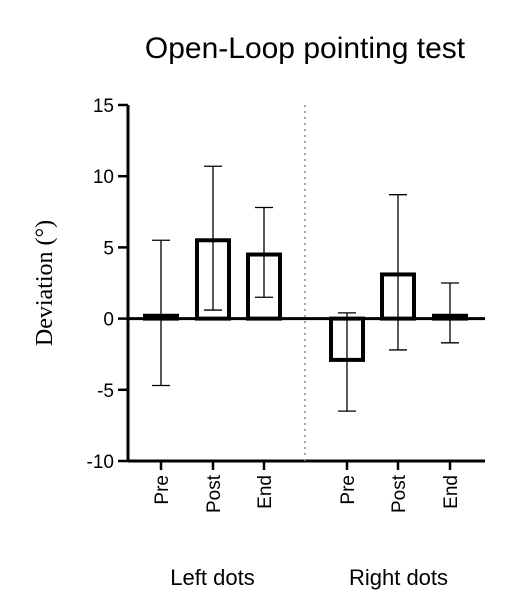 The width and height of the screenshot is (520, 616). Describe the element at coordinates (306, 486) in the screenshot. I see `x-tick-labels: Pre Post End Pre Post End` at that location.